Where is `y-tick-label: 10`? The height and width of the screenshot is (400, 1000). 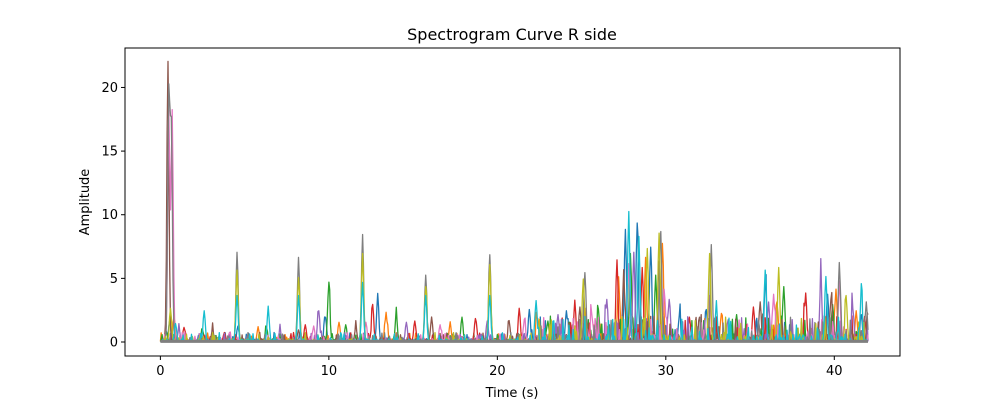 y-tick-label: 10 is located at coordinates (109, 215).